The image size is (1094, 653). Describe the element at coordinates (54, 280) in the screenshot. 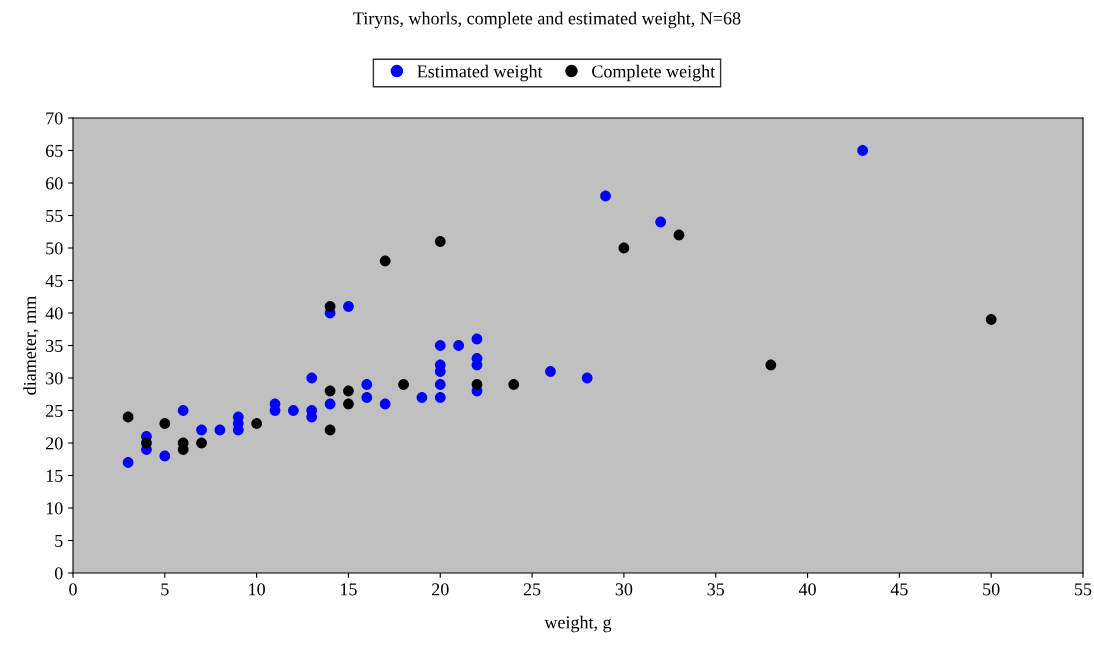

I see `y-tick-label: 45` at that location.